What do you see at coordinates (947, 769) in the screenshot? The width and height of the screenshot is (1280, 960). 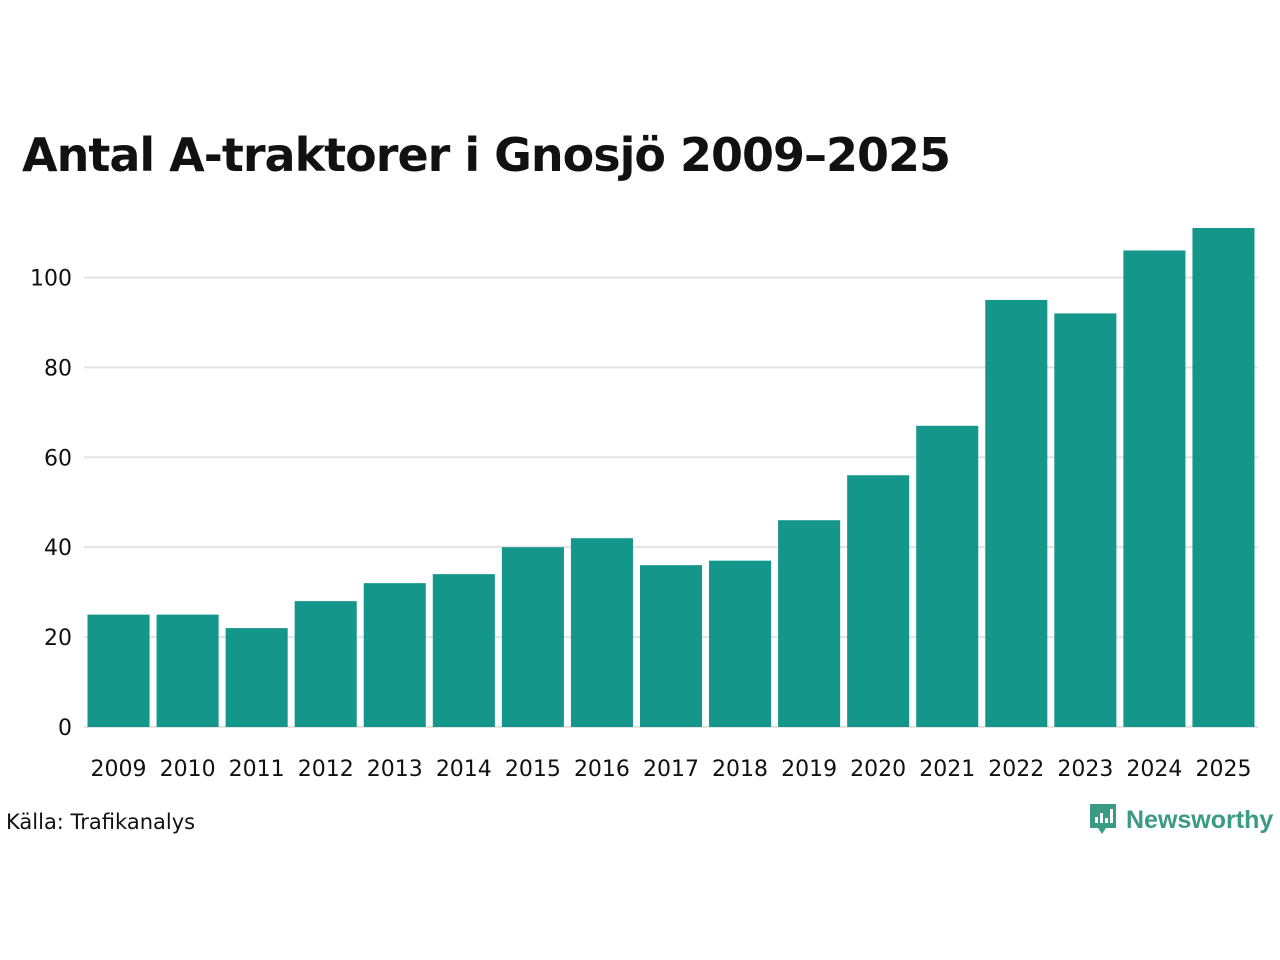 I see `x-tick-label: 2021` at bounding box center [947, 769].